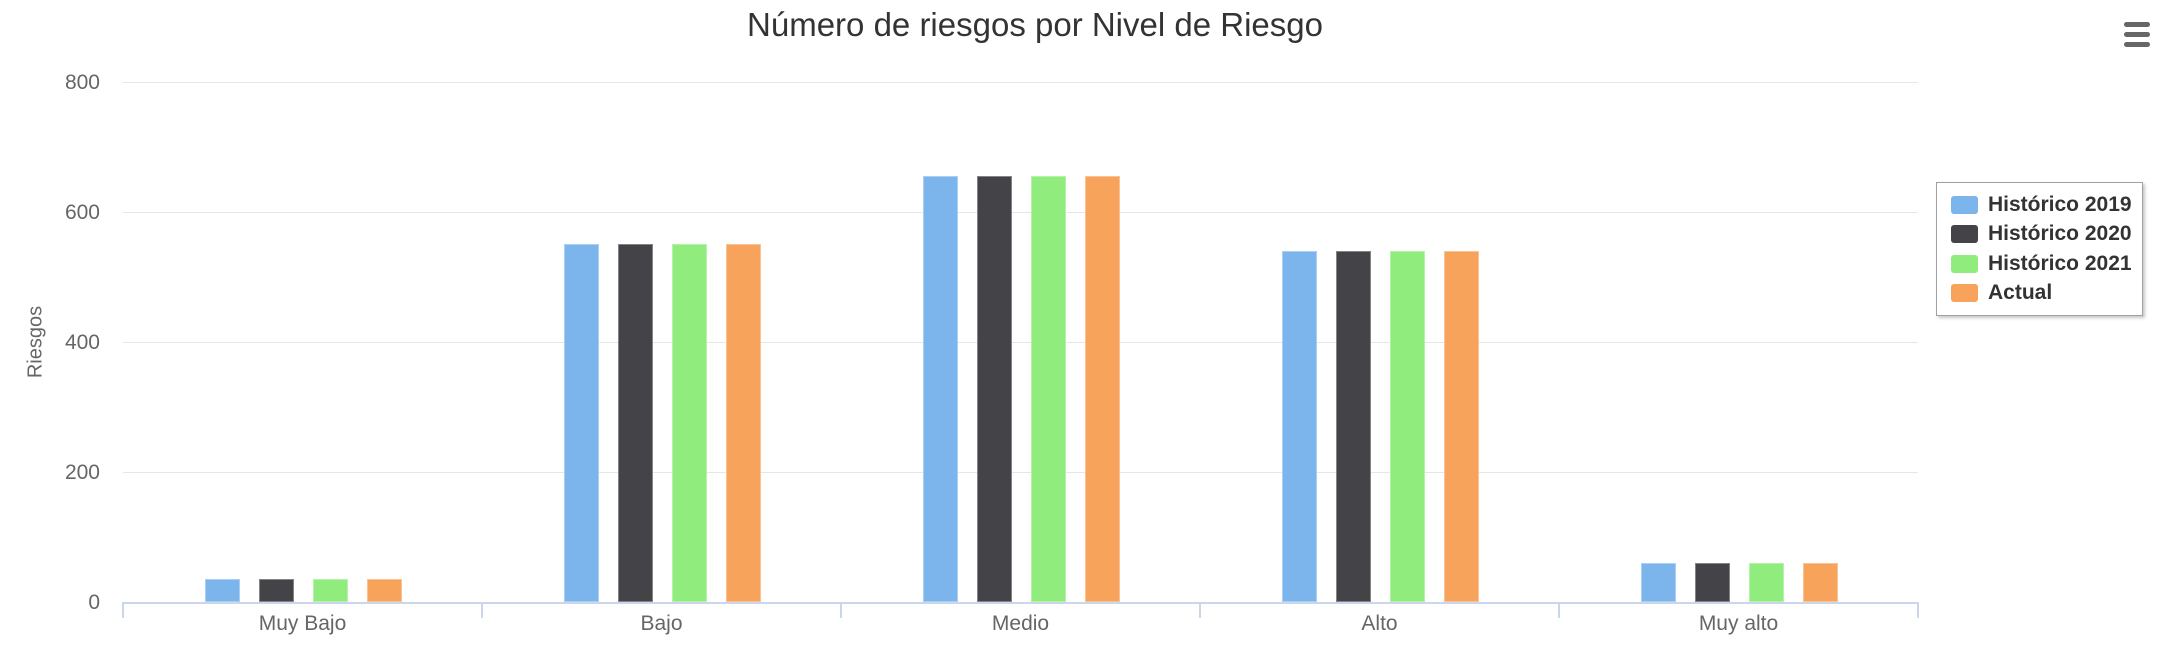 The width and height of the screenshot is (2164, 647). Describe the element at coordinates (2060, 234) in the screenshot. I see `legend-item-label: Histórico 2020` at that location.